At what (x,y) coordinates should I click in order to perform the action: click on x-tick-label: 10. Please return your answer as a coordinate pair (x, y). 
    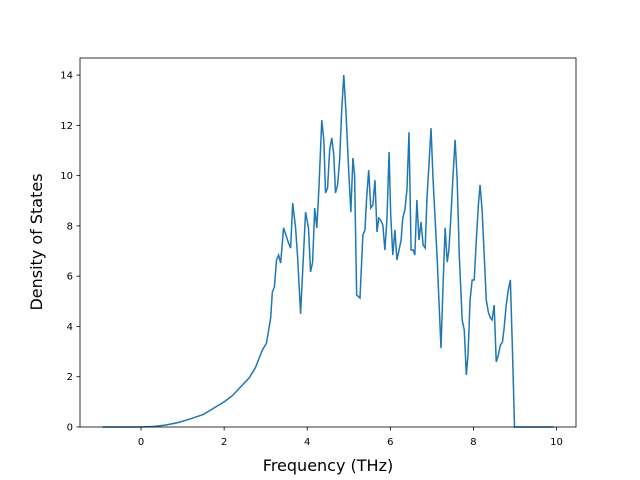
    Looking at the image, I should click on (556, 442).